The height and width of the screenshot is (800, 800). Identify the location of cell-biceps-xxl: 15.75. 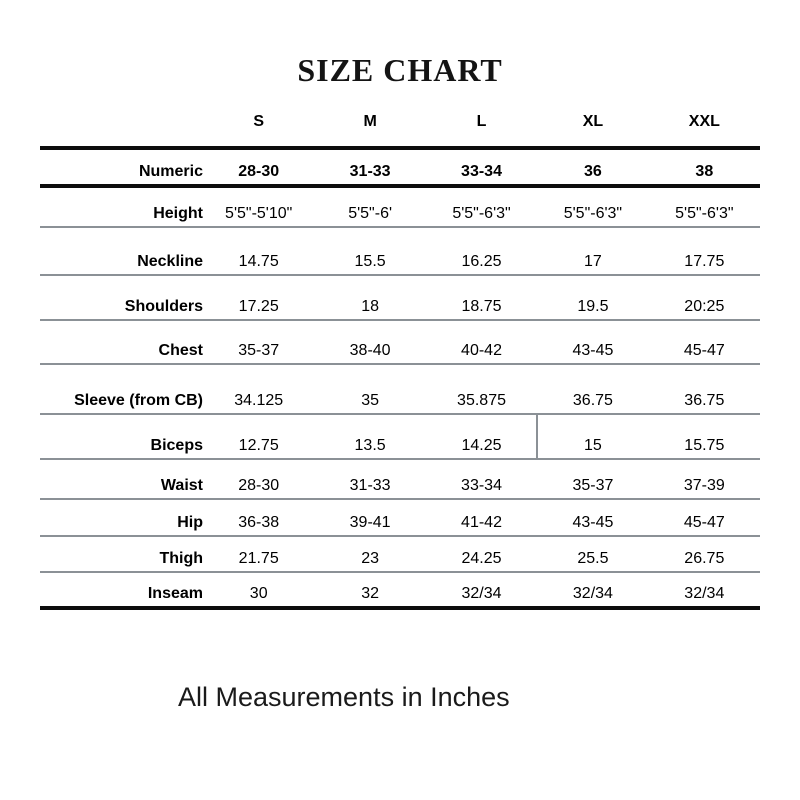
(704, 446).